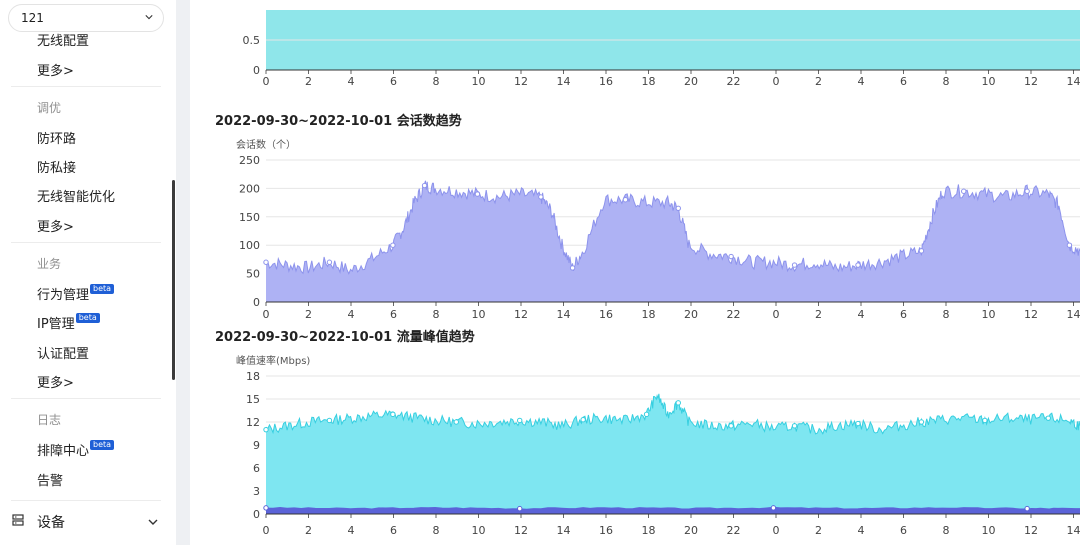 The width and height of the screenshot is (1080, 545). What do you see at coordinates (661, 49) in the screenshot?
I see `top-chart: 0 0.5 0 2 4 6 8 10 12 14 16 18 20 22 0 2 4 6 8 10 12 14` at bounding box center [661, 49].